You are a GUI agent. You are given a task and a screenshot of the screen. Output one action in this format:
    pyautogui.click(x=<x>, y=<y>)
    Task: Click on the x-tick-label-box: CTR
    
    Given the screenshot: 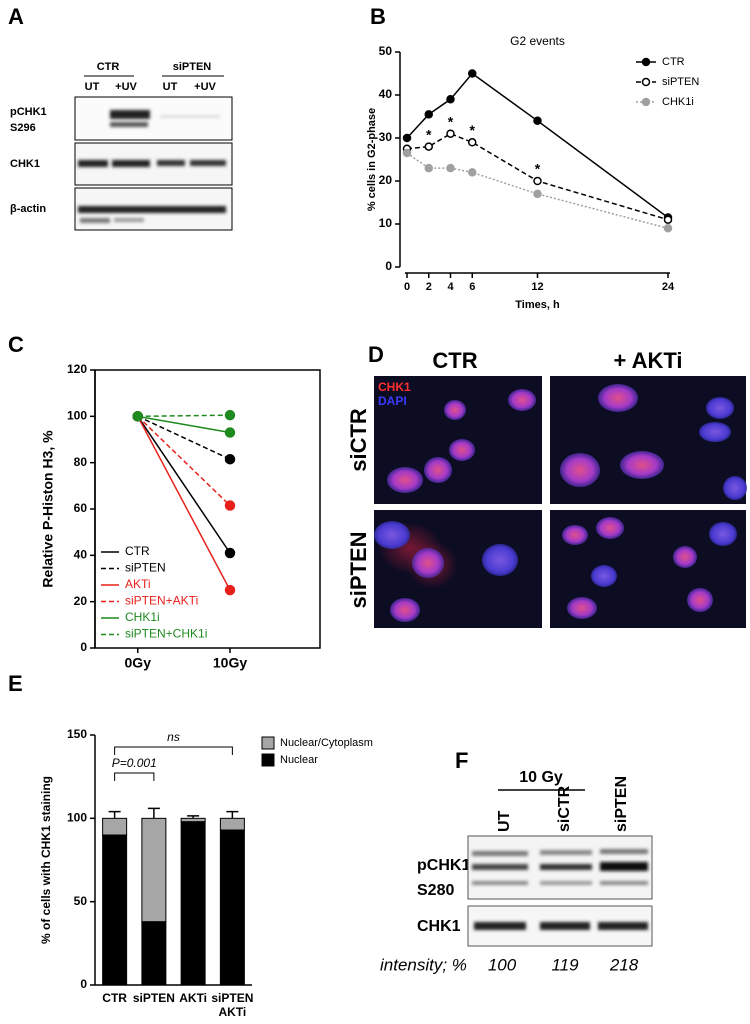 What is the action you would take?
    pyautogui.click(x=114, y=998)
    